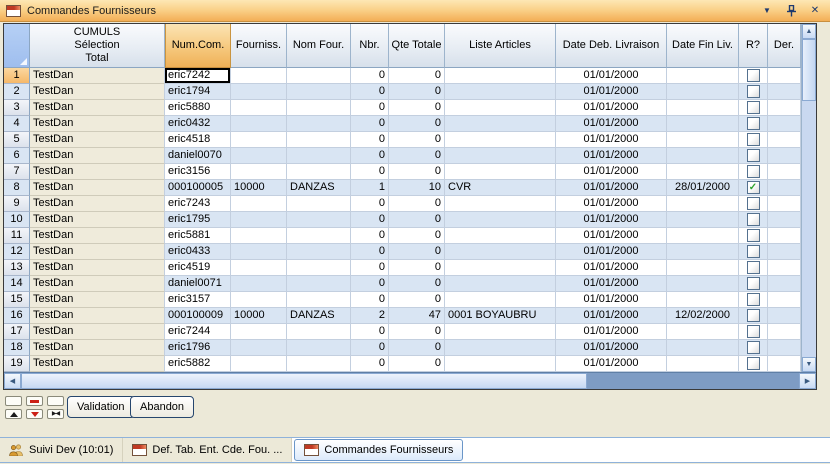  Describe the element at coordinates (198, 108) in the screenshot. I see `cell-numcom: eric5880` at that location.